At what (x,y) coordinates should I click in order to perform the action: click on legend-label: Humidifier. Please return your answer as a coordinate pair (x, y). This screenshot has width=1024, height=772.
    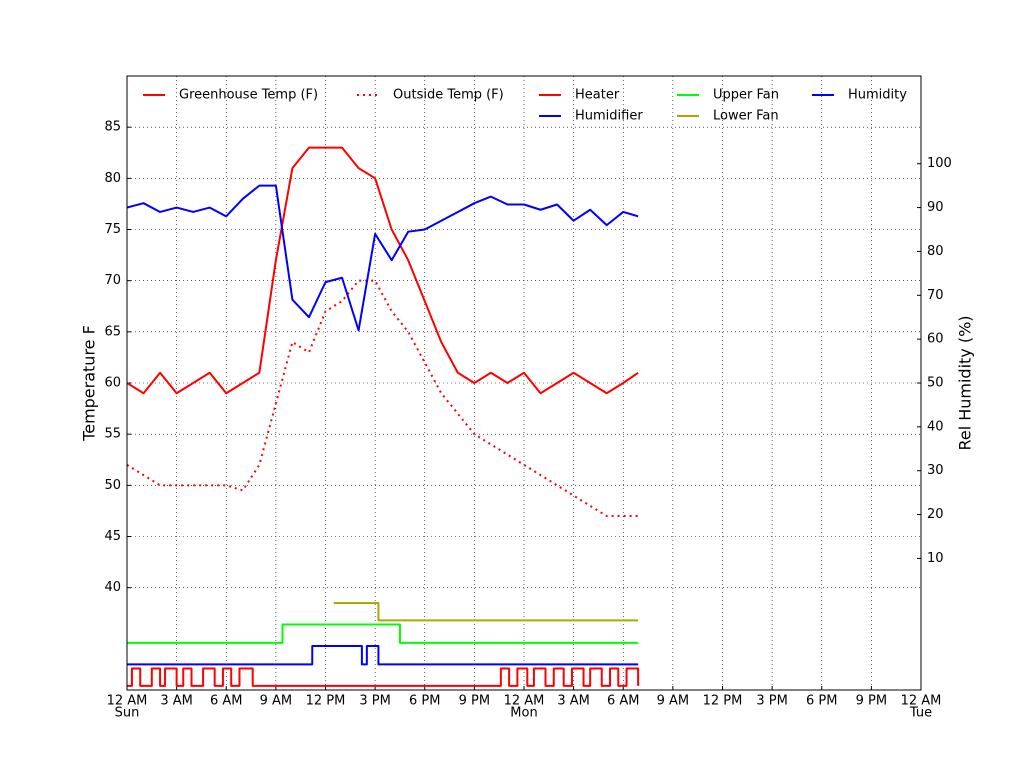
    Looking at the image, I should click on (609, 116).